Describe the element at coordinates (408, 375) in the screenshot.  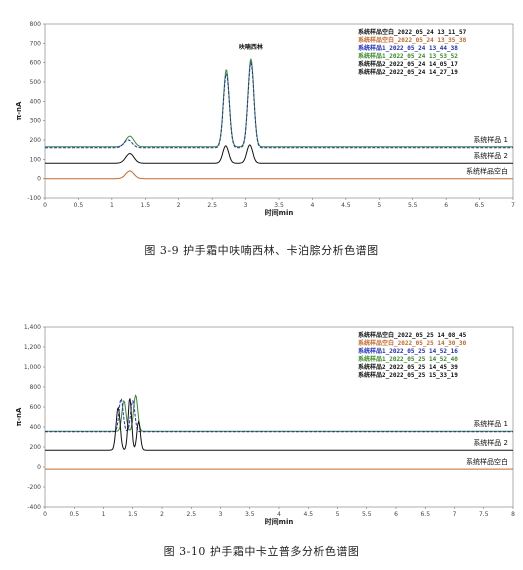
I see `legend-entry: 系统样品2_2022_05_25 15_33_19` at that location.